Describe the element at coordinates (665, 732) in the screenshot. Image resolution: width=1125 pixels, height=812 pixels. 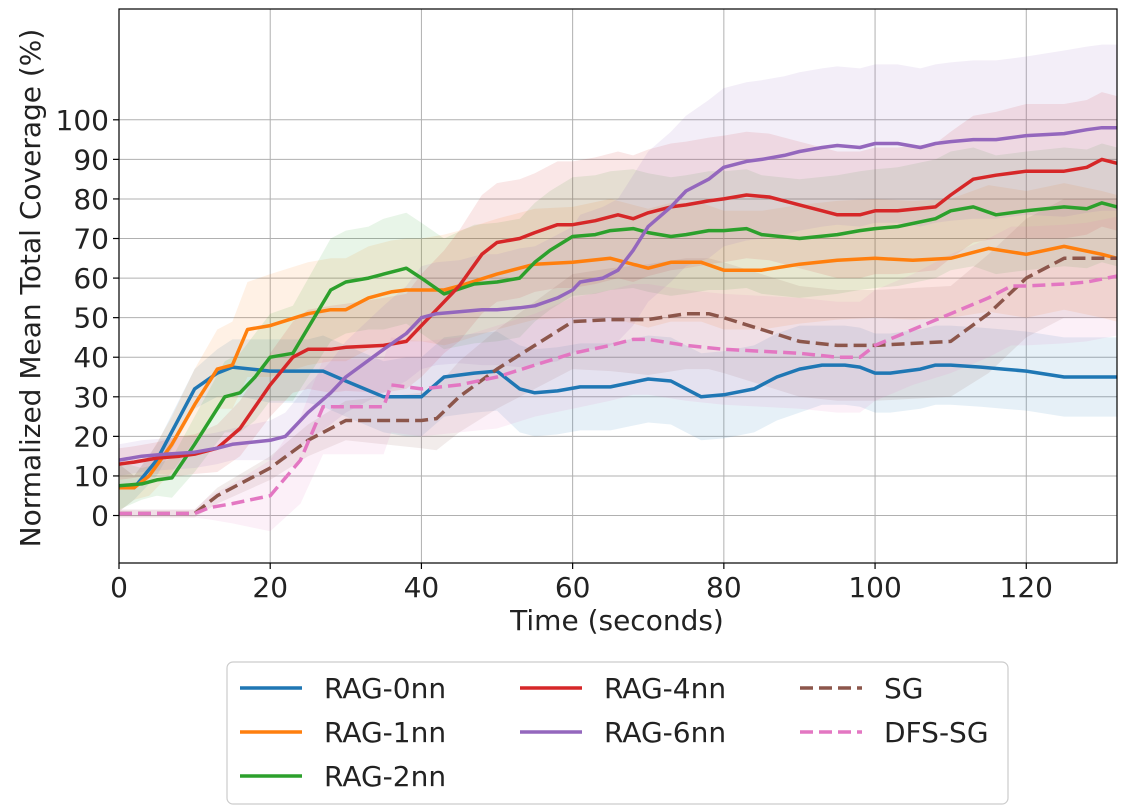
I see `legend-label-rag-6nn: RAG-6nn` at that location.